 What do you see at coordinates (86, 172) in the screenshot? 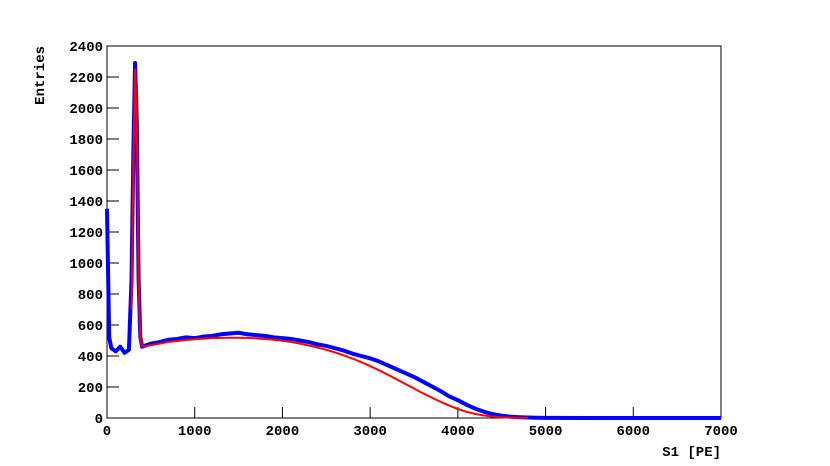
I see `y-tick-label: 1600` at bounding box center [86, 172].